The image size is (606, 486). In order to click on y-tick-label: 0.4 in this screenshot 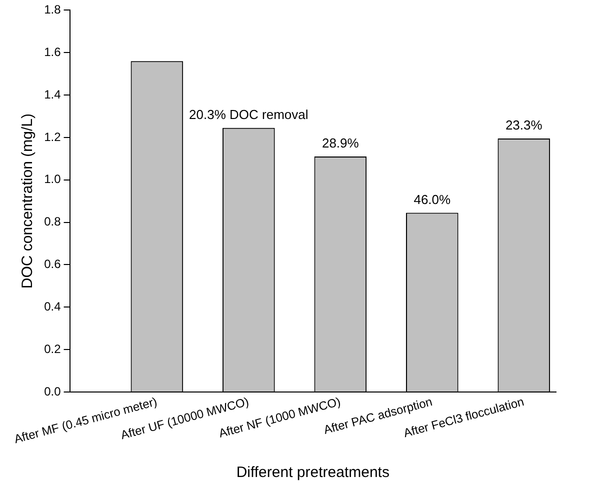, I will do `click(53, 306)`.